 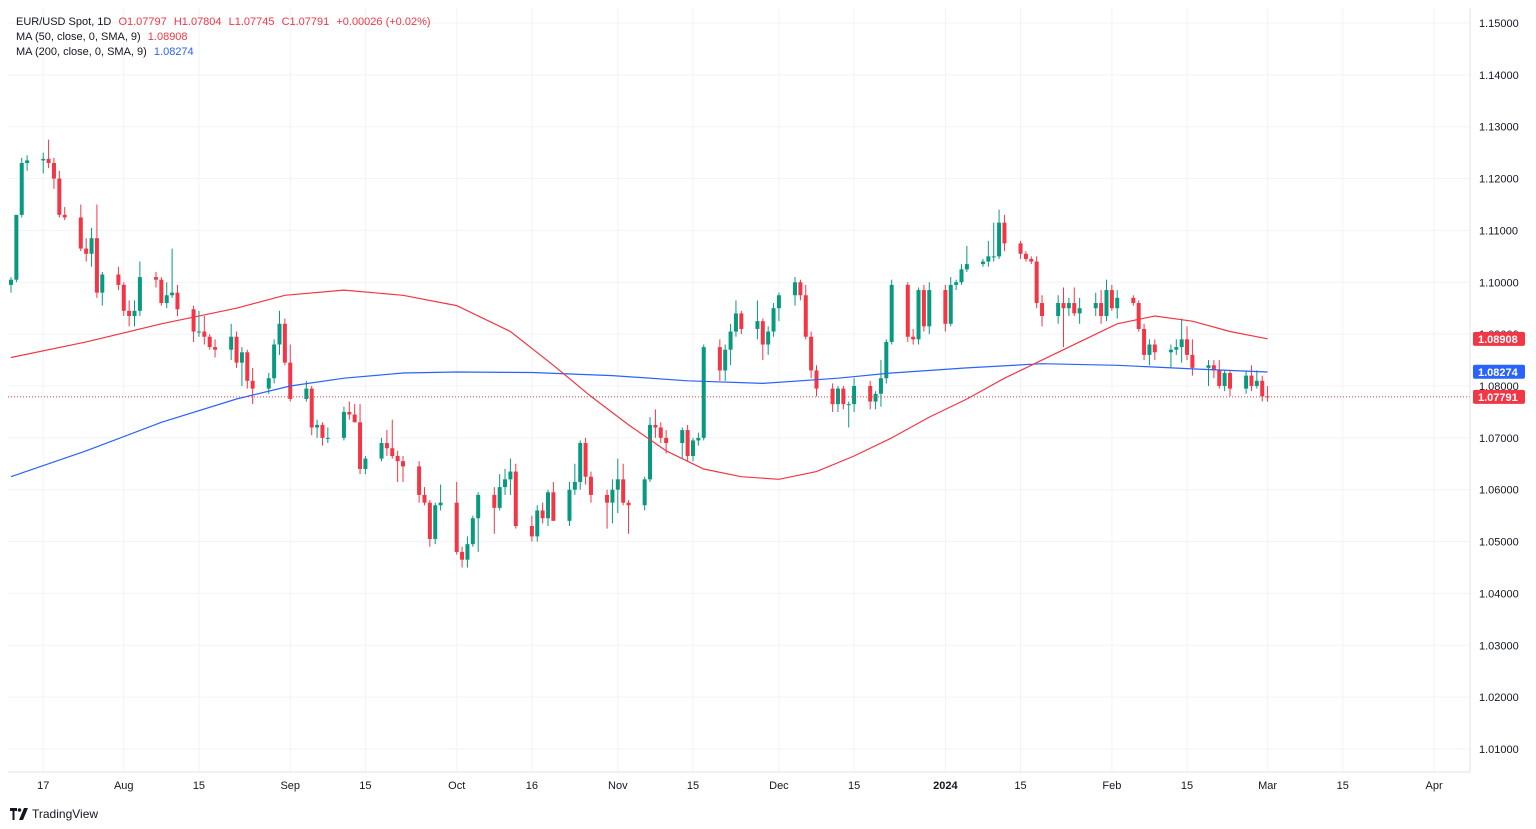 What do you see at coordinates (1498, 373) in the screenshot?
I see `price-tag-label: 1.08274` at bounding box center [1498, 373].